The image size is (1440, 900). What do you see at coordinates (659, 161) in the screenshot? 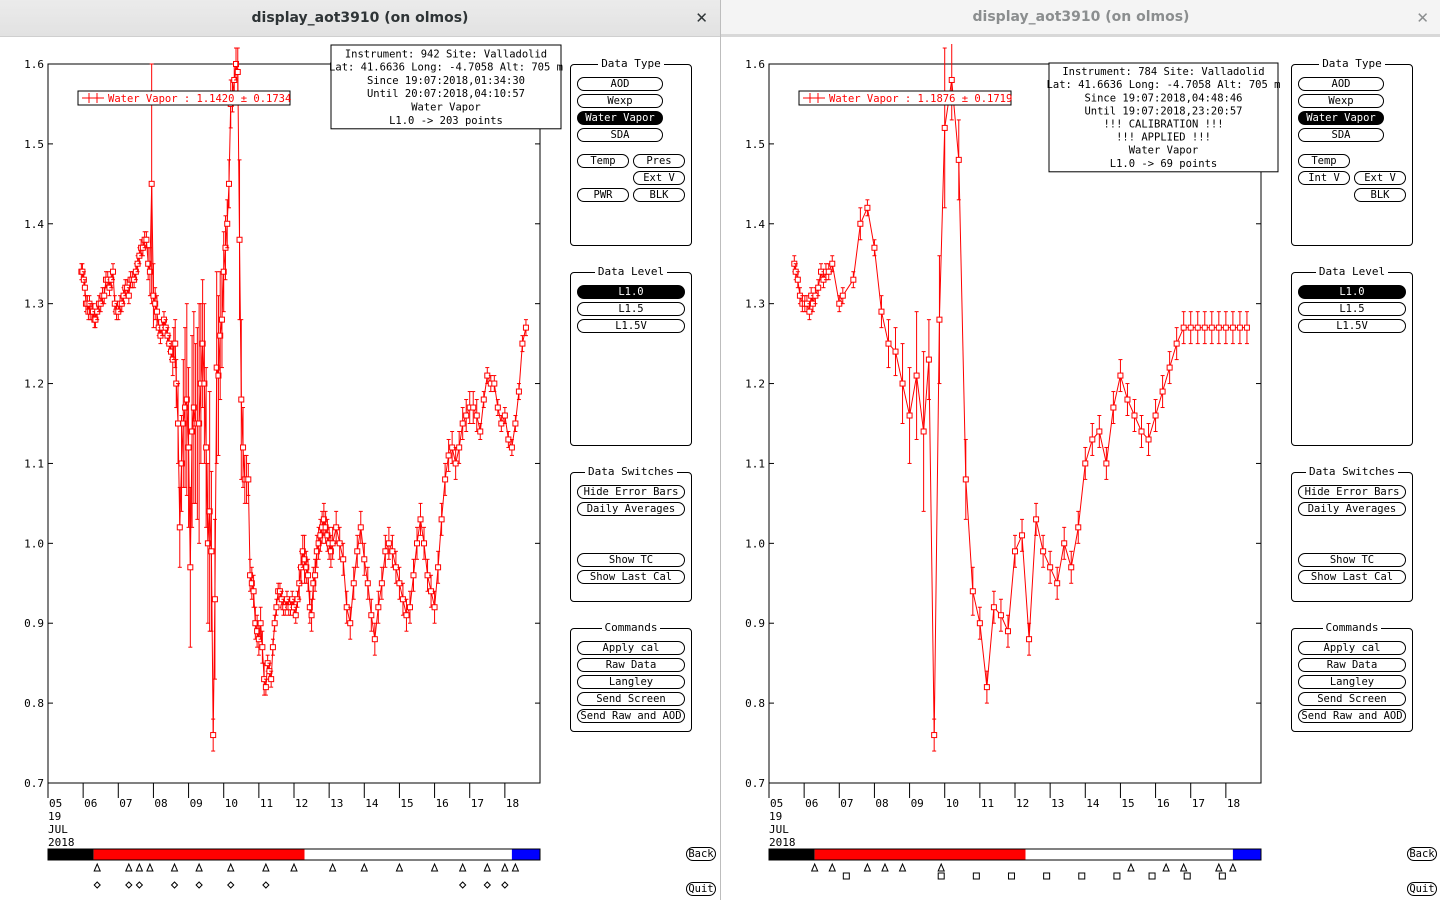
I see `datatype-button-pres: Pres` at bounding box center [659, 161].